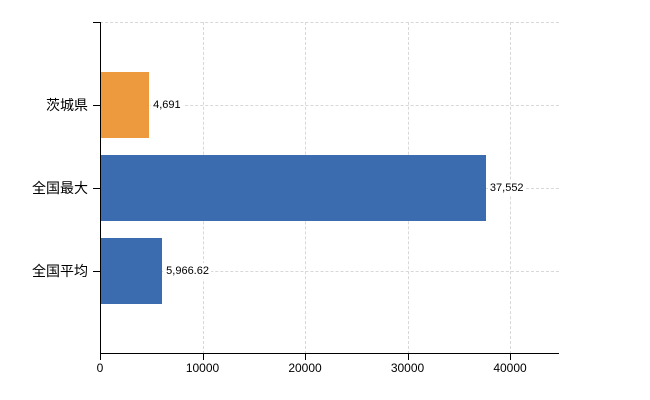 The height and width of the screenshot is (400, 650). I want to click on bar-value-label: 37,552, so click(506, 188).